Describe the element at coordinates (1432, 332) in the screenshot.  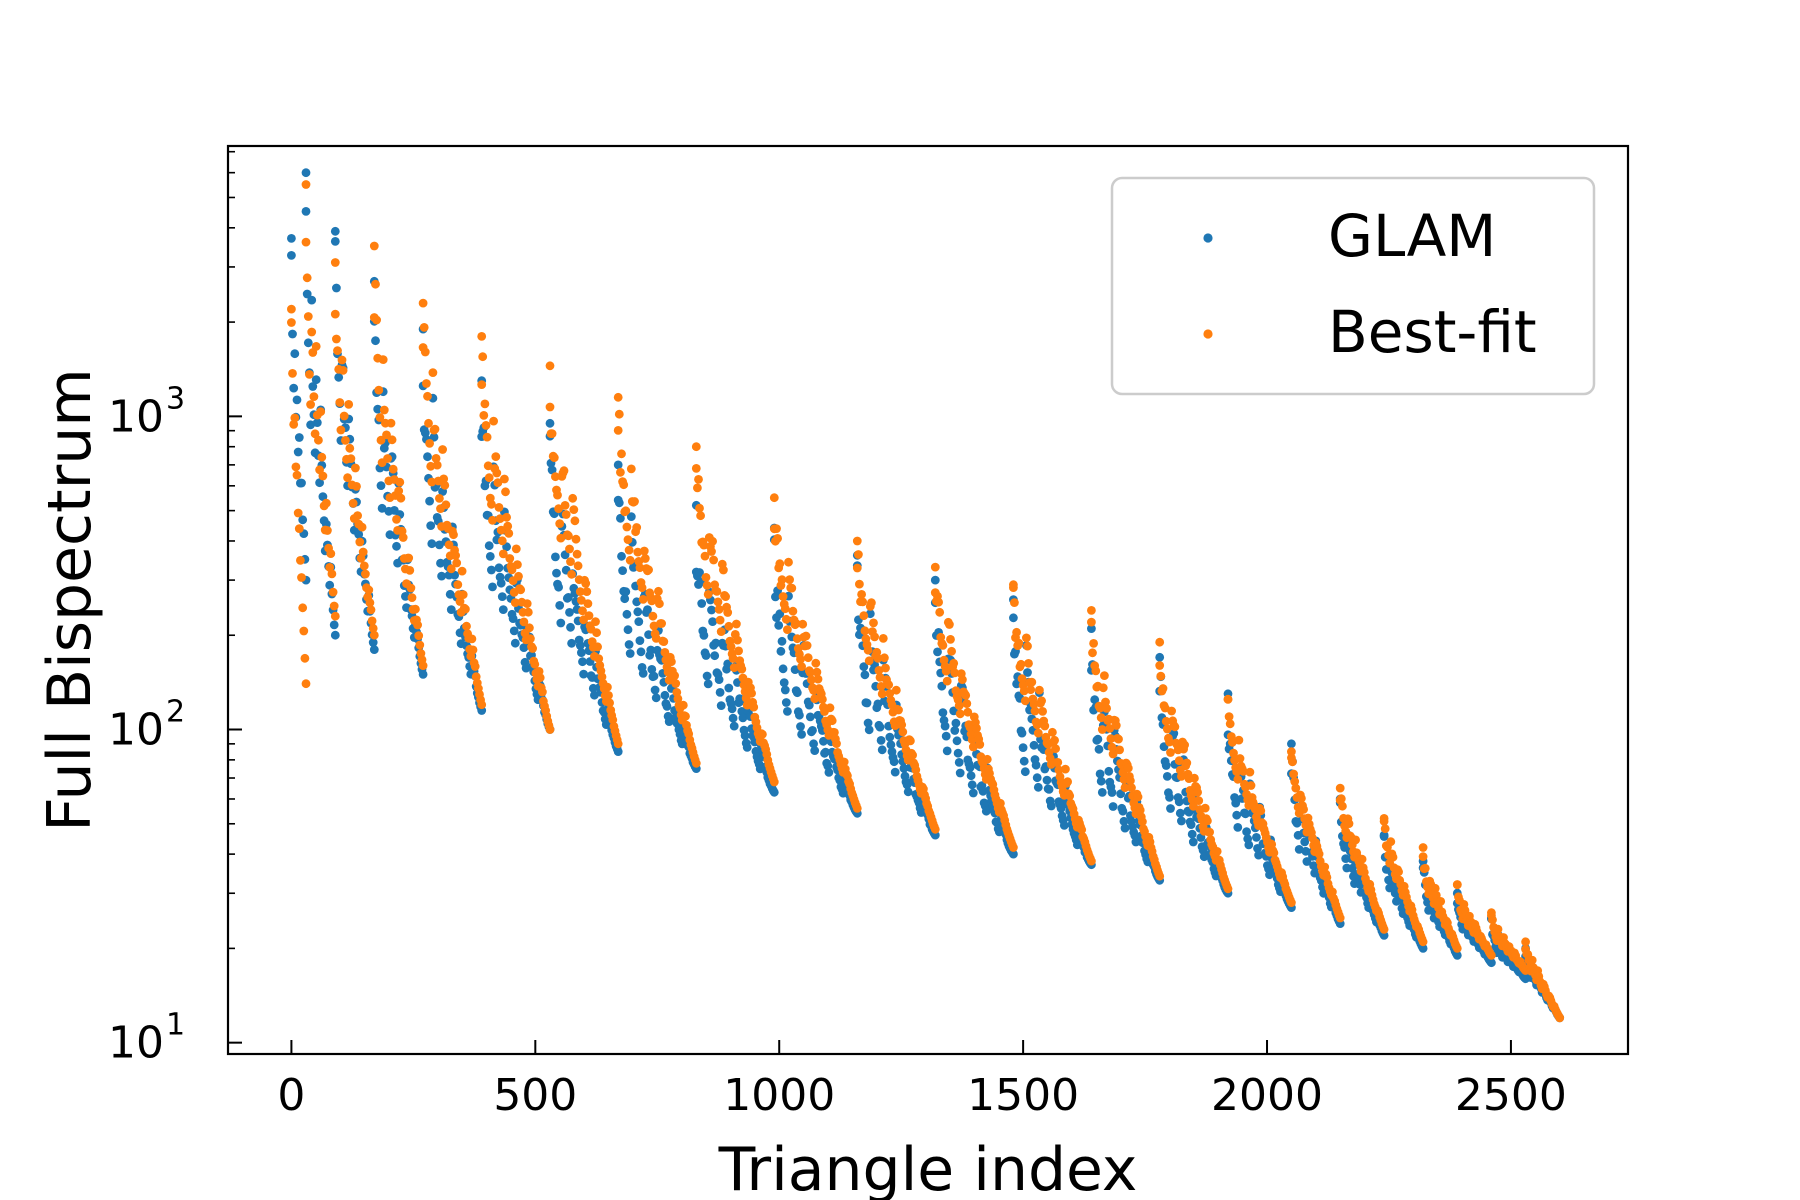
I see `legend-label-best-fit: Best-fit` at that location.